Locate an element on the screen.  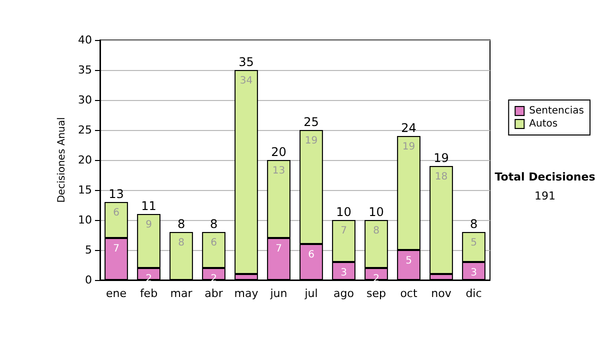
y-tick-label: 35 is located at coordinates (85, 70).